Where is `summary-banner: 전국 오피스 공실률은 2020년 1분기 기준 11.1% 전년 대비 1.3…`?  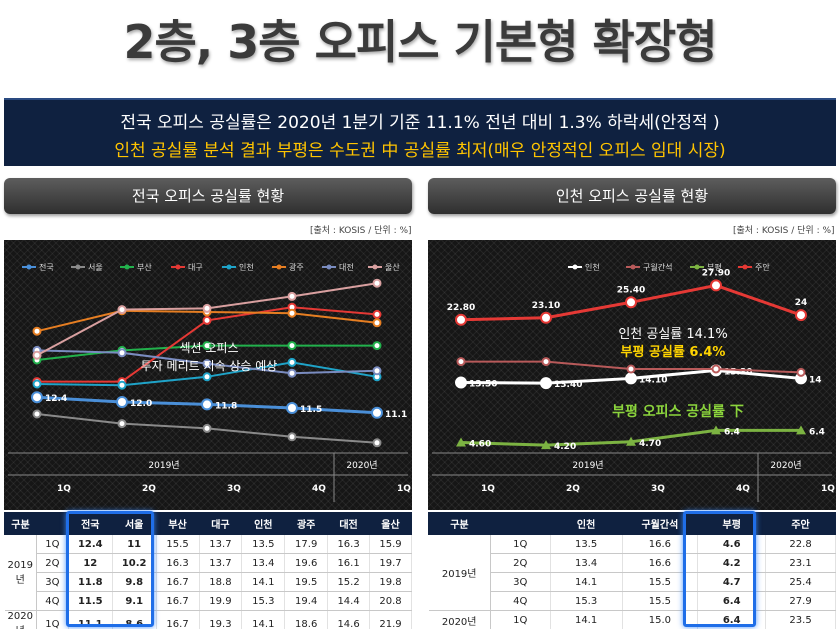
summary-banner: 전국 오피스 공실률은 2020년 1분기 기준 11.1% 전년 대비 1.3… is located at coordinates (420, 132).